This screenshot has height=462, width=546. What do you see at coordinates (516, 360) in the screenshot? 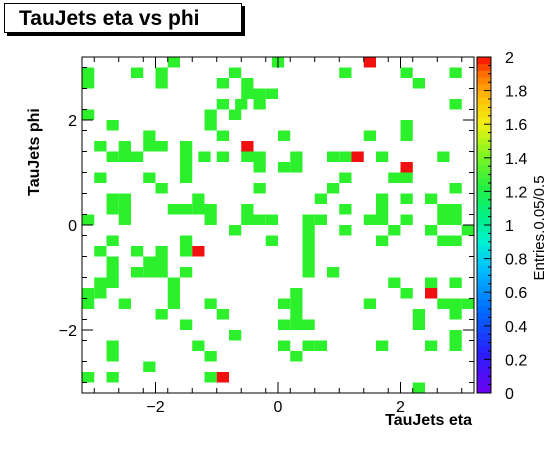
I see `z-tick-label: 0.2` at bounding box center [516, 360].